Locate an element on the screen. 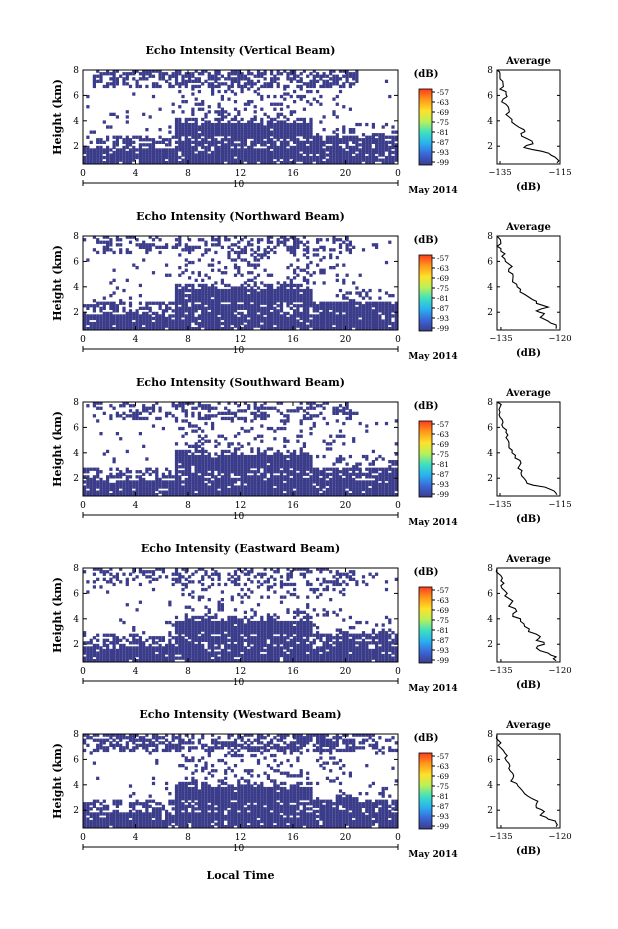  colorbar-tick-label: -93 is located at coordinates (443, 152).